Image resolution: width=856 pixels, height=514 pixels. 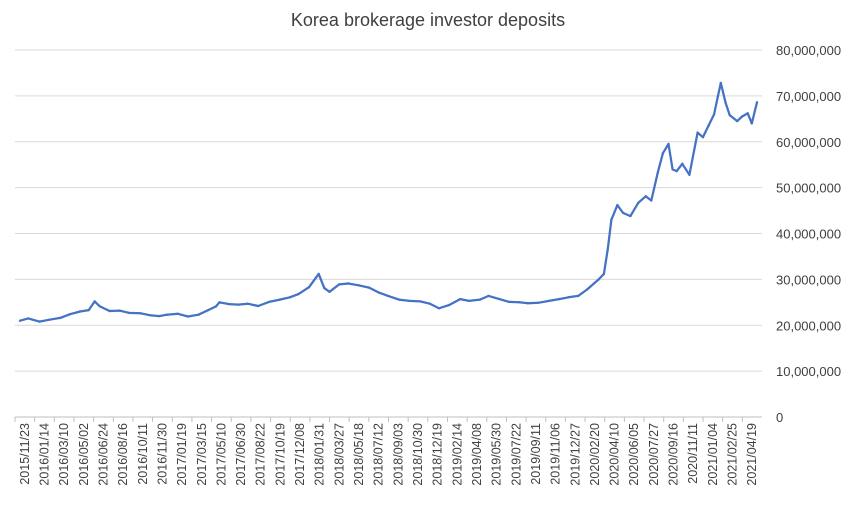 I want to click on x-tick-label: 2019/02/14, so click(x=457, y=454).